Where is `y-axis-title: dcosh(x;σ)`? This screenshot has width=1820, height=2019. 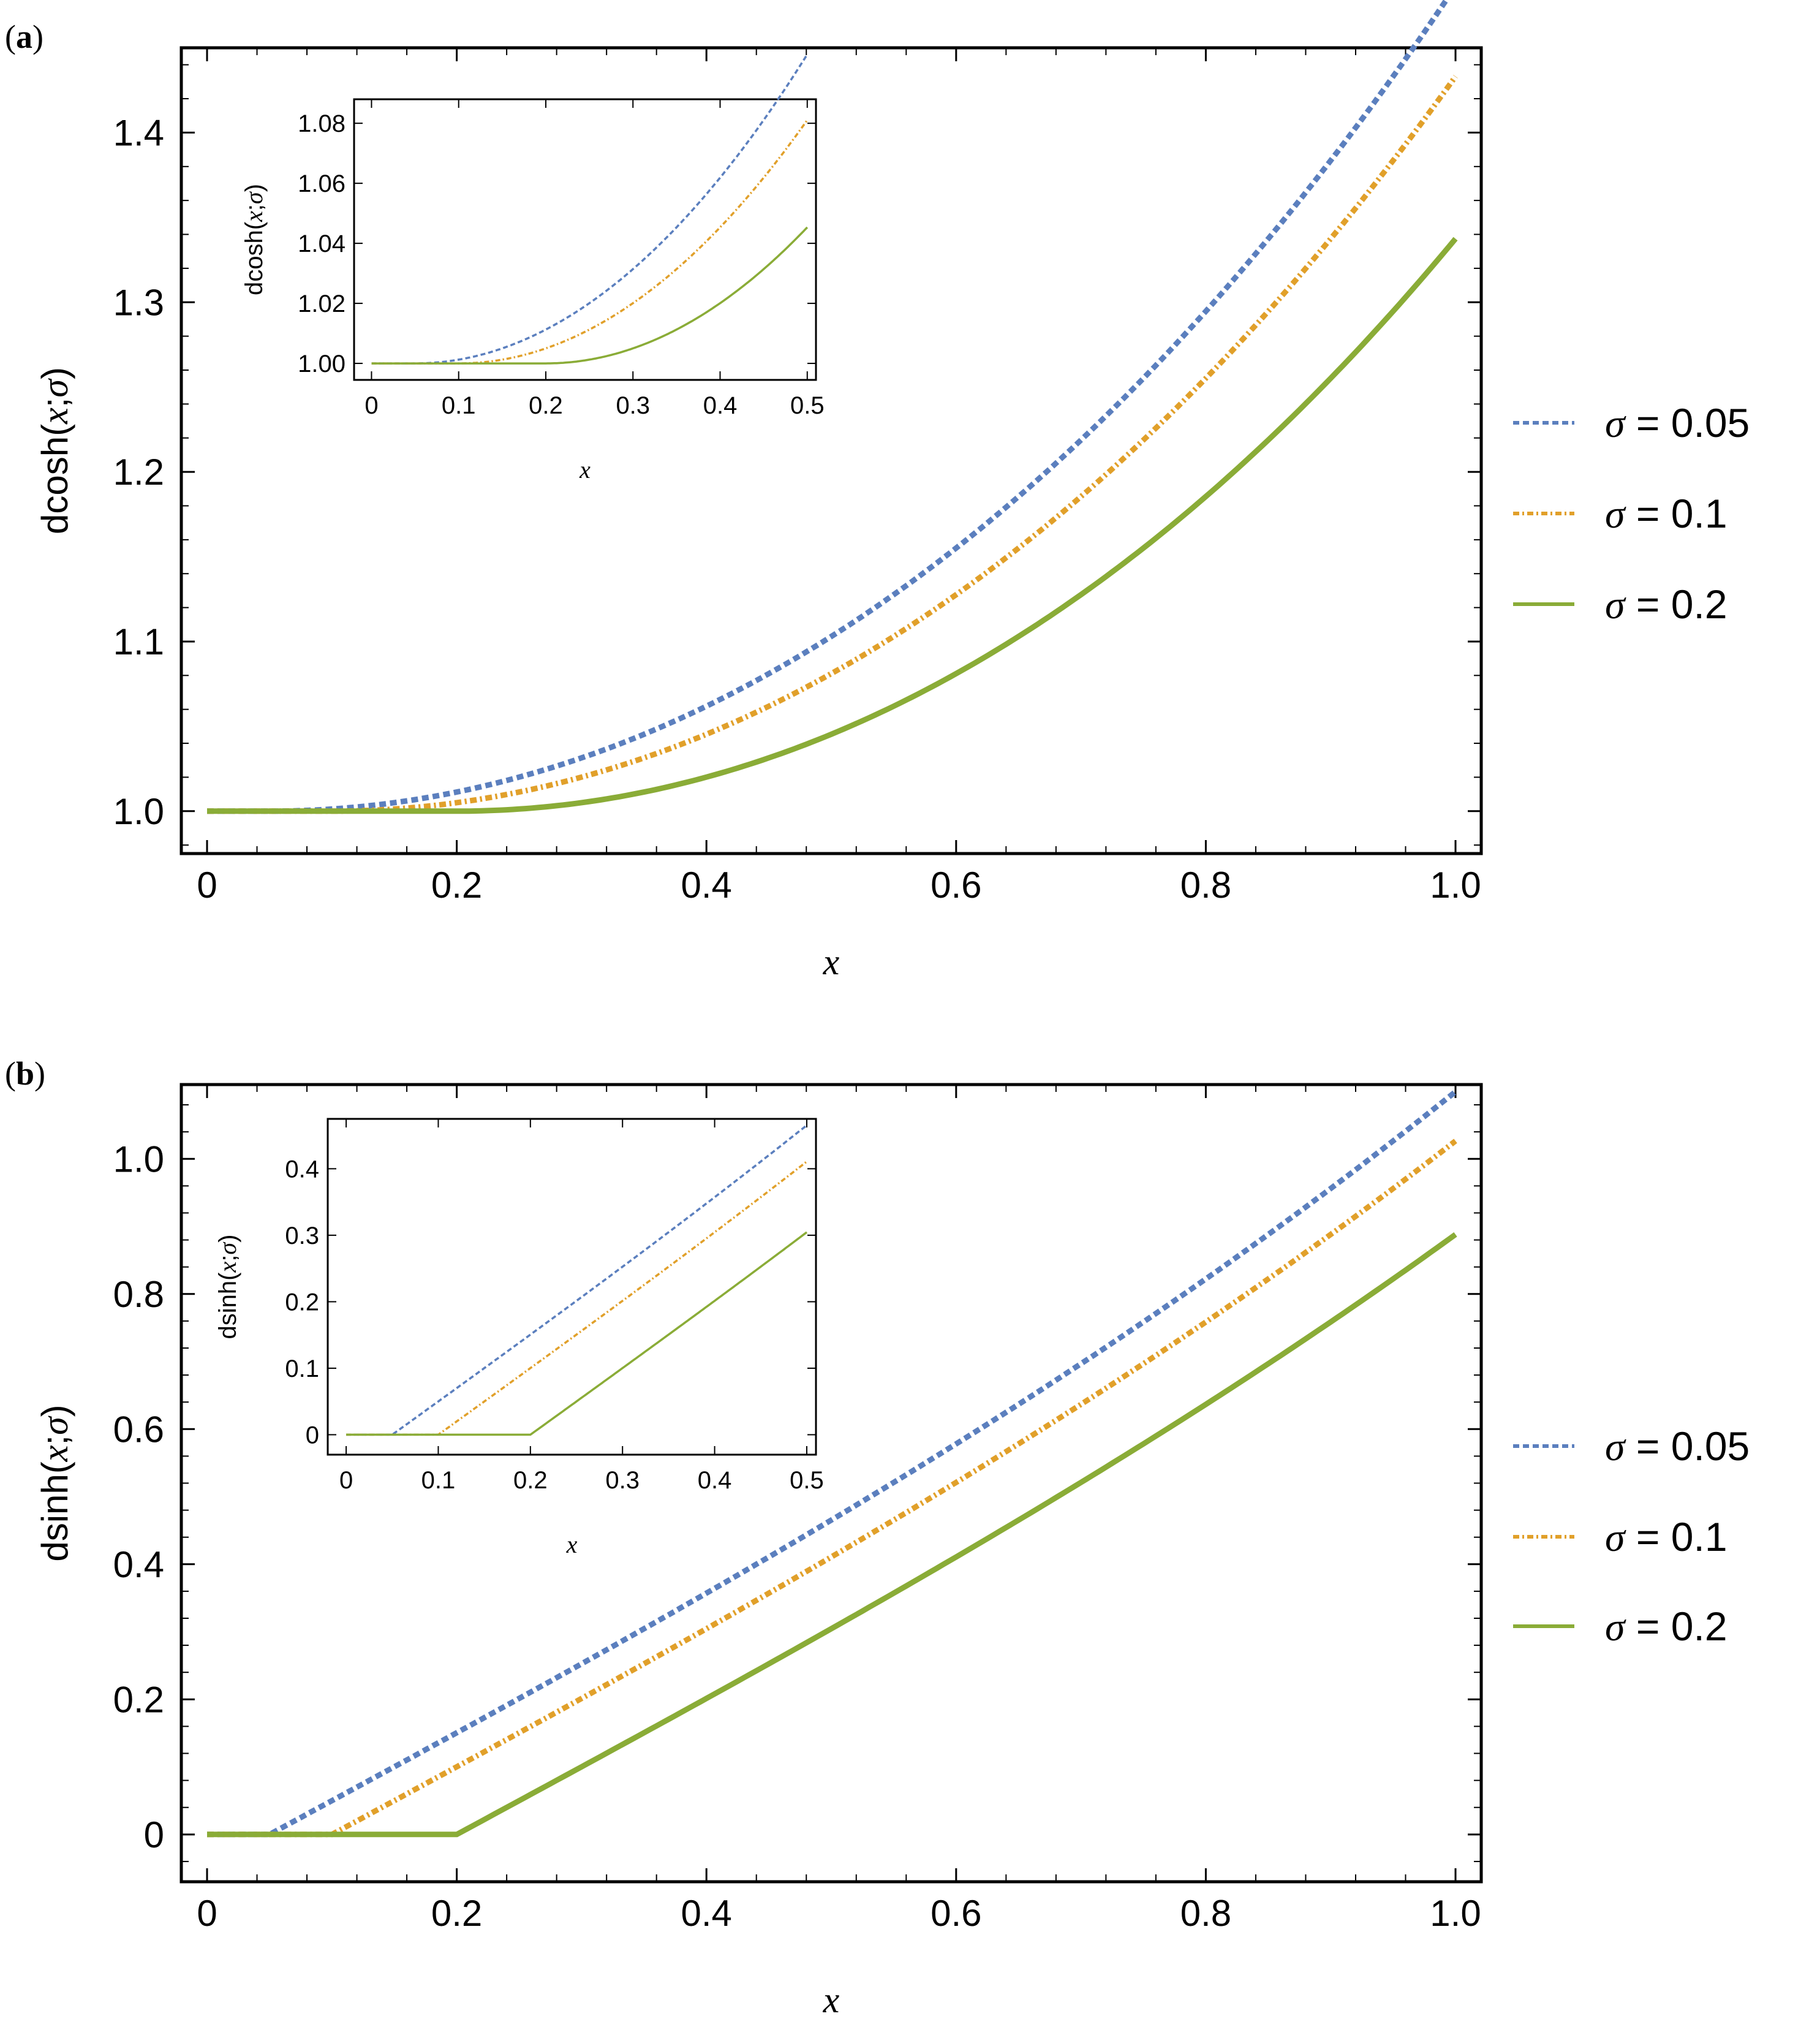 y-axis-title: dcosh(x;σ) is located at coordinates (54, 450).